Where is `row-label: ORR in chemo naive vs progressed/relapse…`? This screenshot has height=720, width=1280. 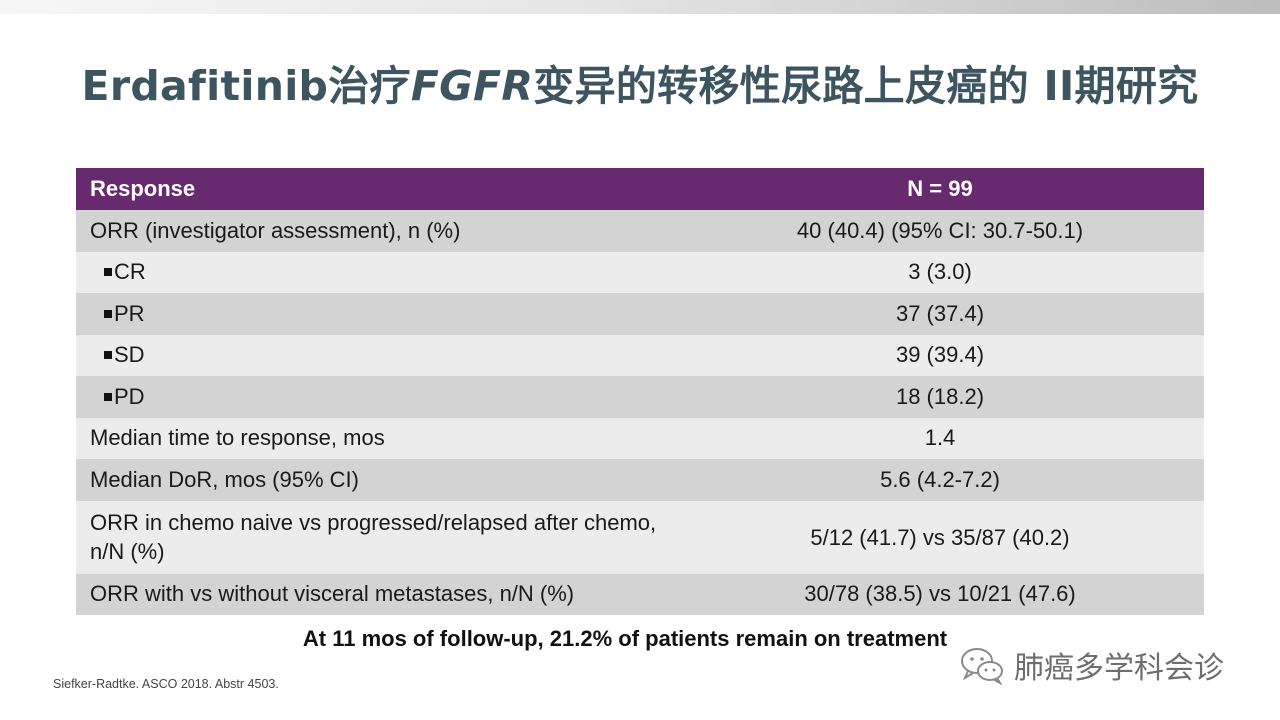
row-label: ORR in chemo naive vs progressed/relapse… is located at coordinates (376, 537).